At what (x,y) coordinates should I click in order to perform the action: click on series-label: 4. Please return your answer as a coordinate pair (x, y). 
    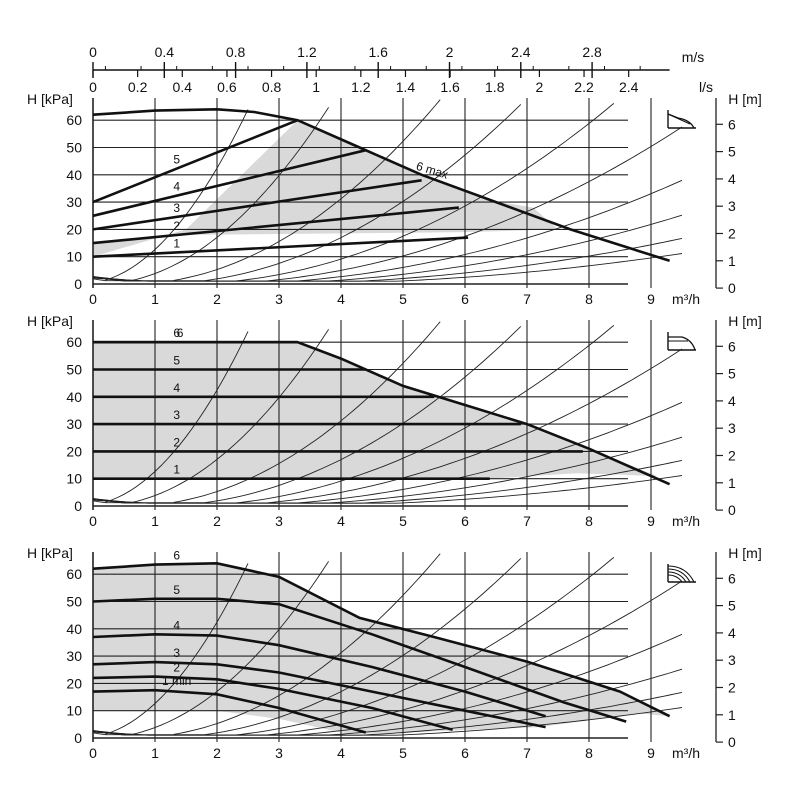
    Looking at the image, I should click on (176, 625).